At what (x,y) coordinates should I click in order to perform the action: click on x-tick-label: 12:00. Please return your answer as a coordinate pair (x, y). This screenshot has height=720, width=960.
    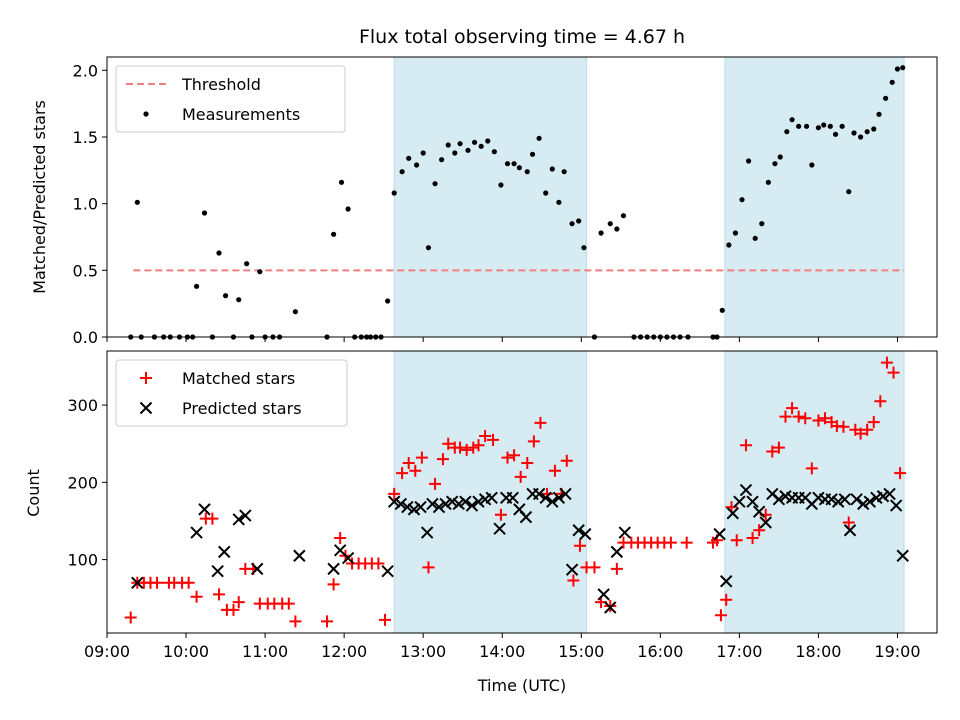
    Looking at the image, I should click on (344, 651).